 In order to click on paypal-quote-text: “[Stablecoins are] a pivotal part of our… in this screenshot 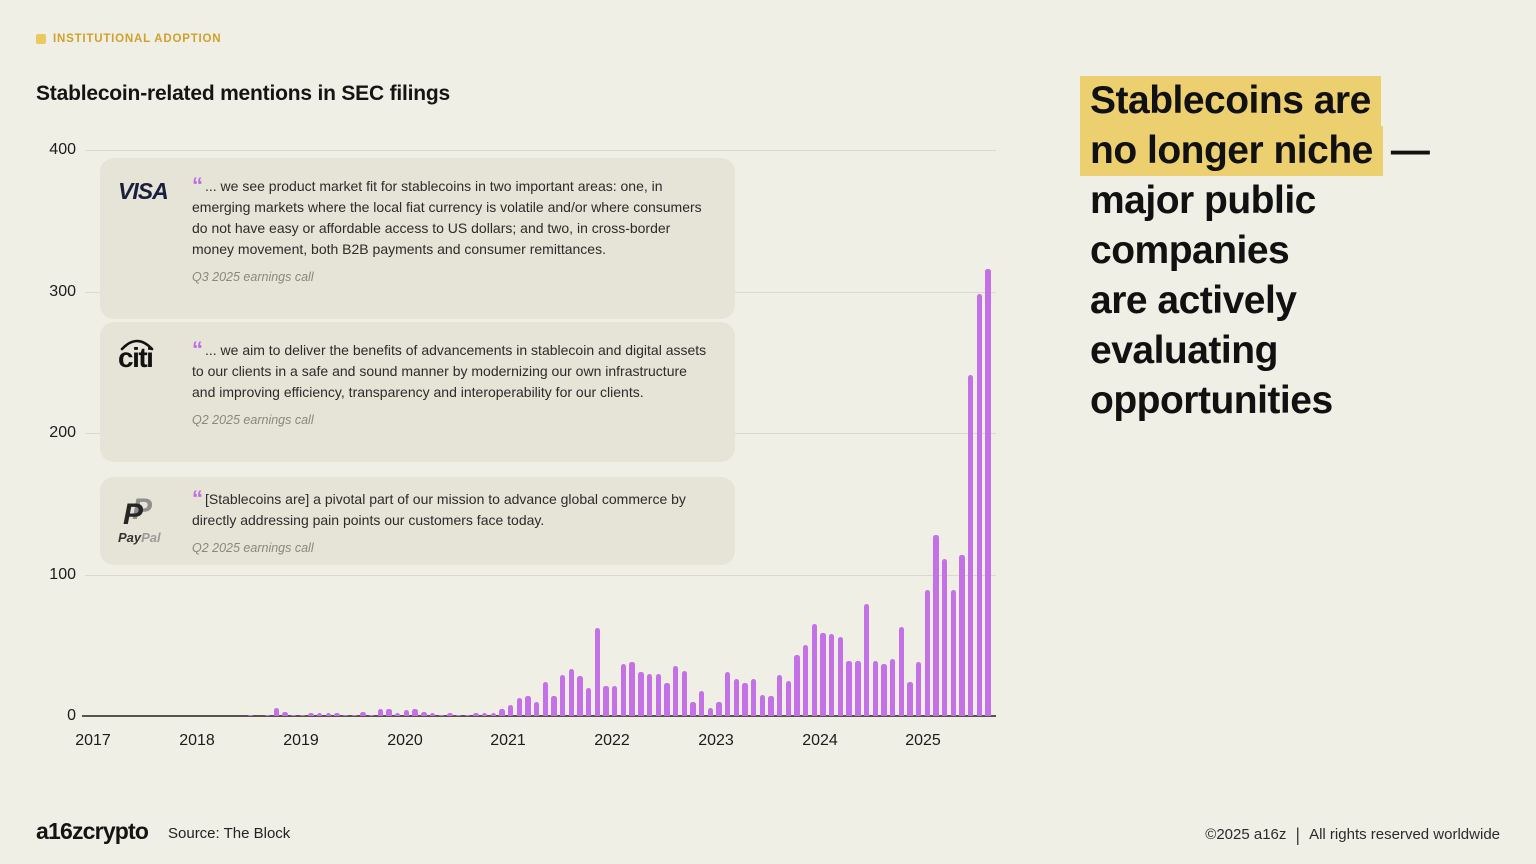, I will do `click(439, 507)`.